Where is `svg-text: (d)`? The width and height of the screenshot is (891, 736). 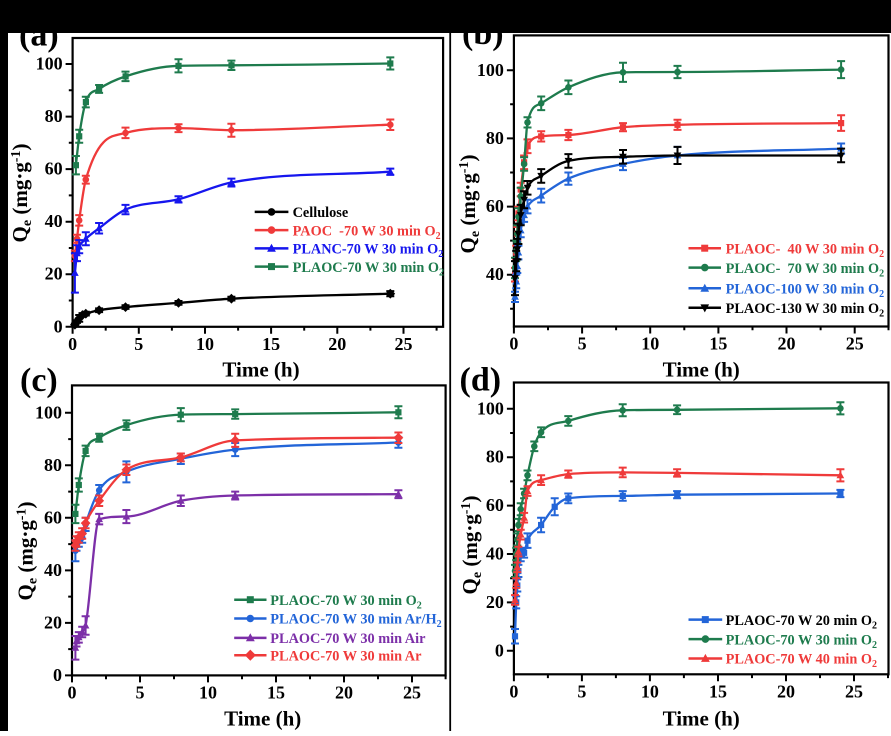 svg-text: (d) is located at coordinates (481, 380).